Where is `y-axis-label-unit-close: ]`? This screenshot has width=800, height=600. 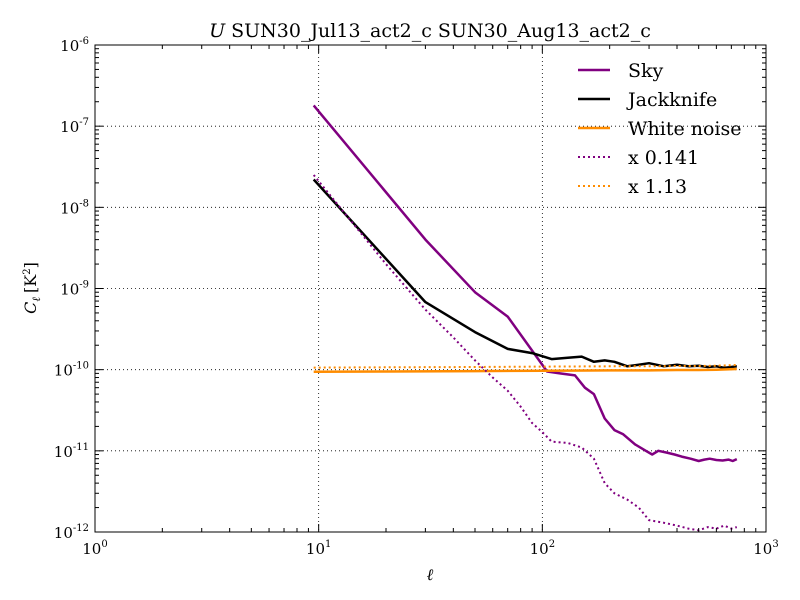
y-axis-label-unit-close: ] is located at coordinates (30, 265).